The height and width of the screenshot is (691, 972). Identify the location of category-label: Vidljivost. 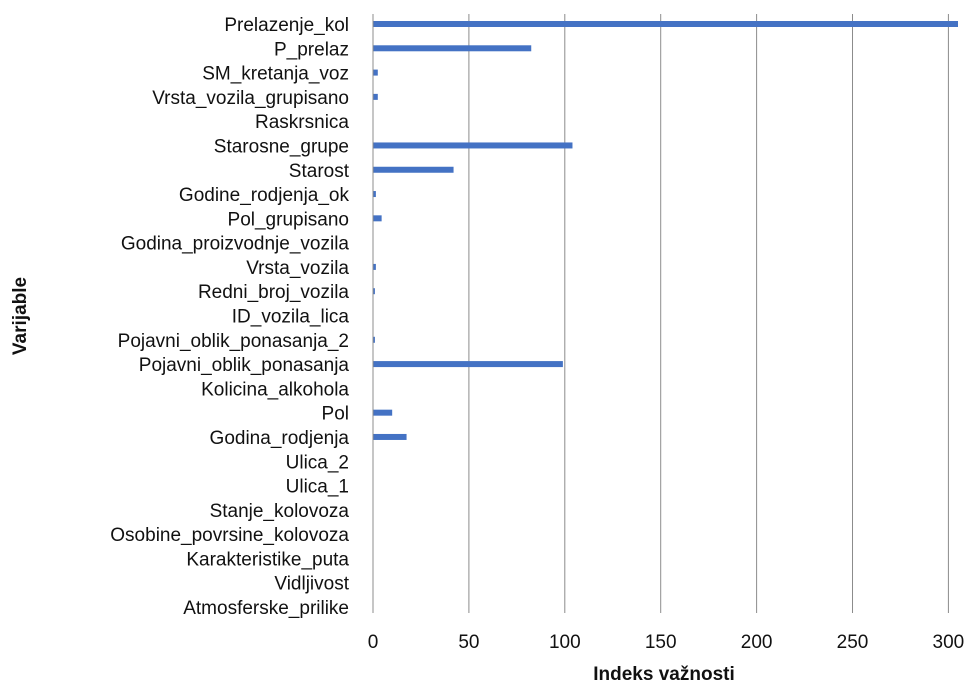
(311, 584).